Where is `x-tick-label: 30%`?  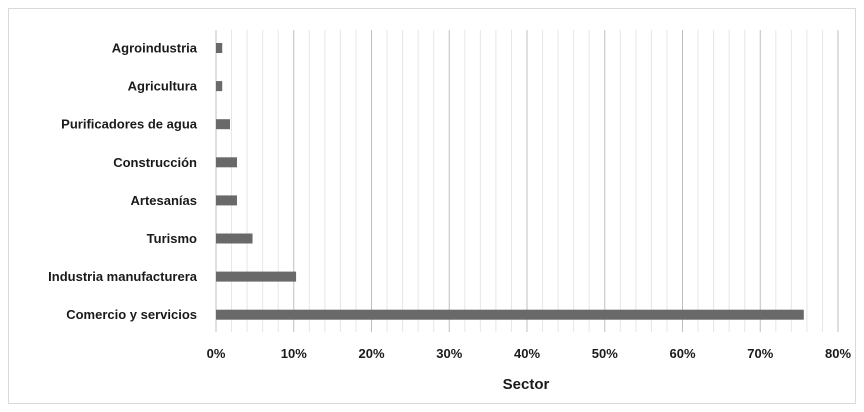 x-tick-label: 30% is located at coordinates (449, 353).